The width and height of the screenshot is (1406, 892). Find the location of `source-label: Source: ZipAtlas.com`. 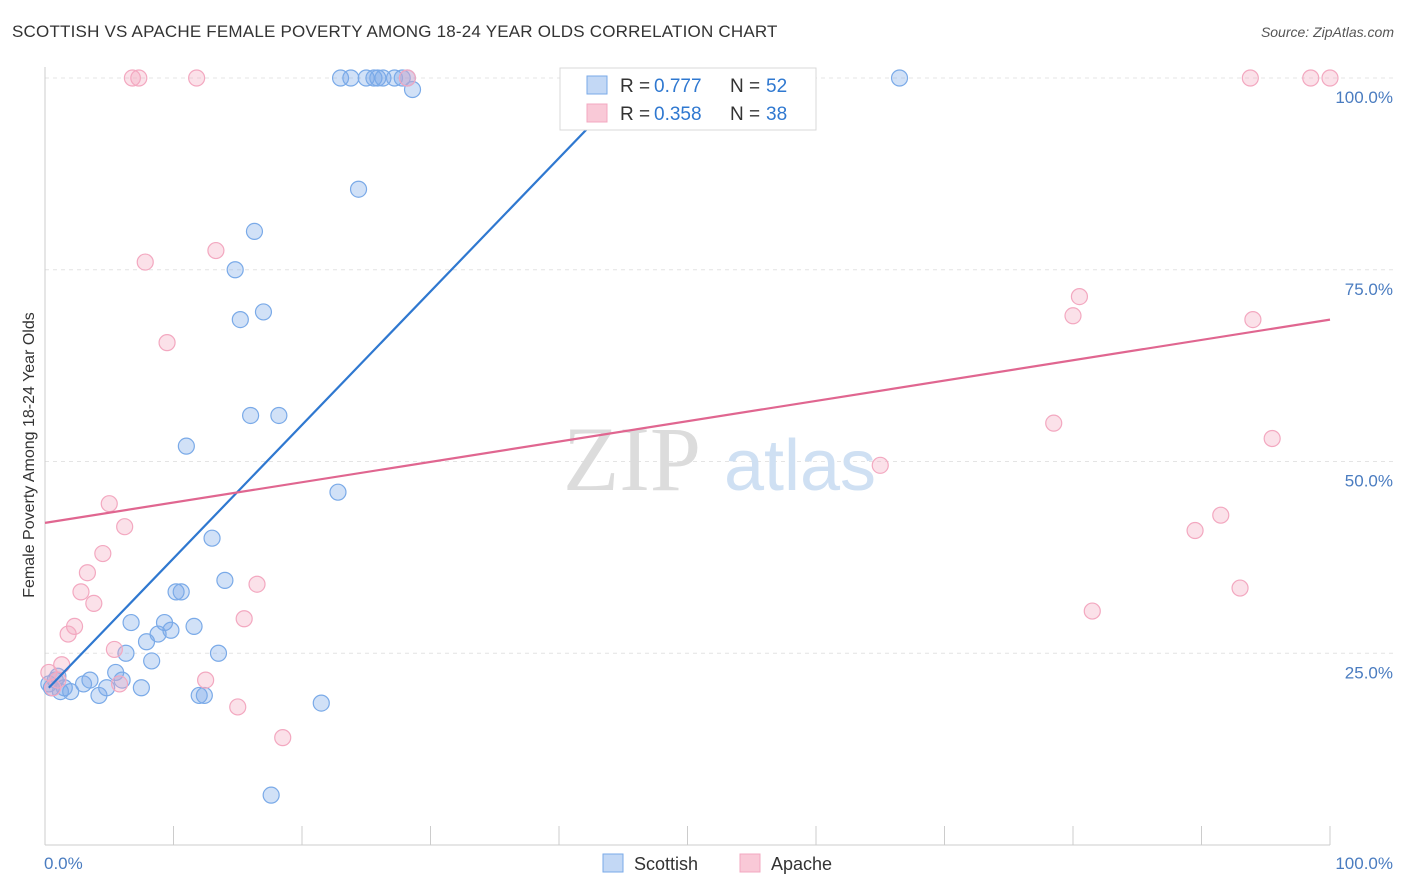

source-label: Source: ZipAtlas.com is located at coordinates (1327, 32).